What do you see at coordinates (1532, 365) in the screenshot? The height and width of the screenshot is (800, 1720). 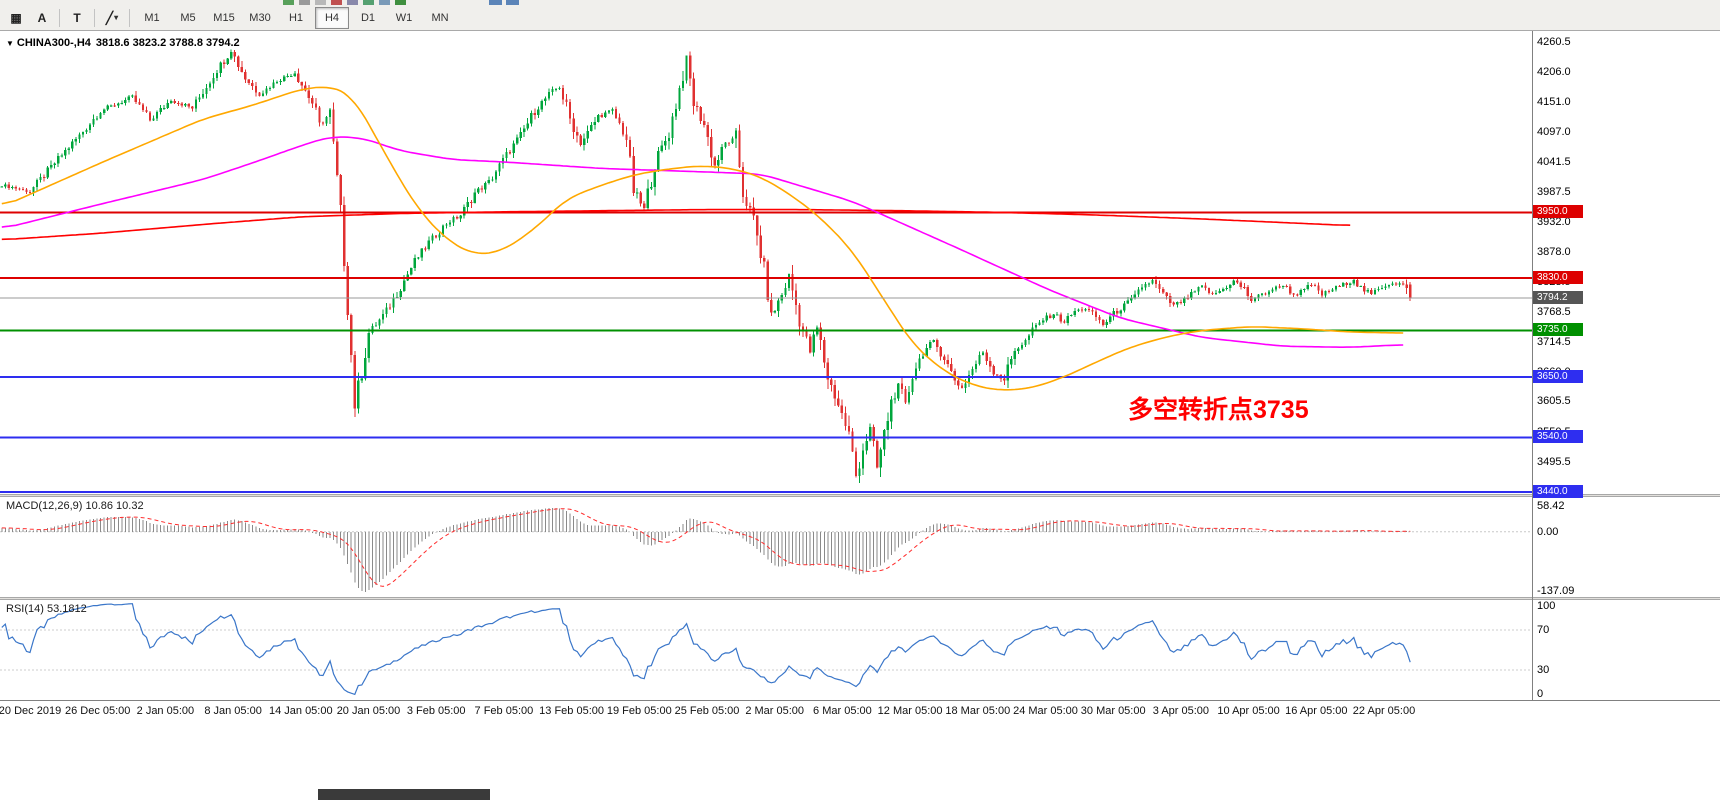 I see `price-axis-separator` at bounding box center [1532, 365].